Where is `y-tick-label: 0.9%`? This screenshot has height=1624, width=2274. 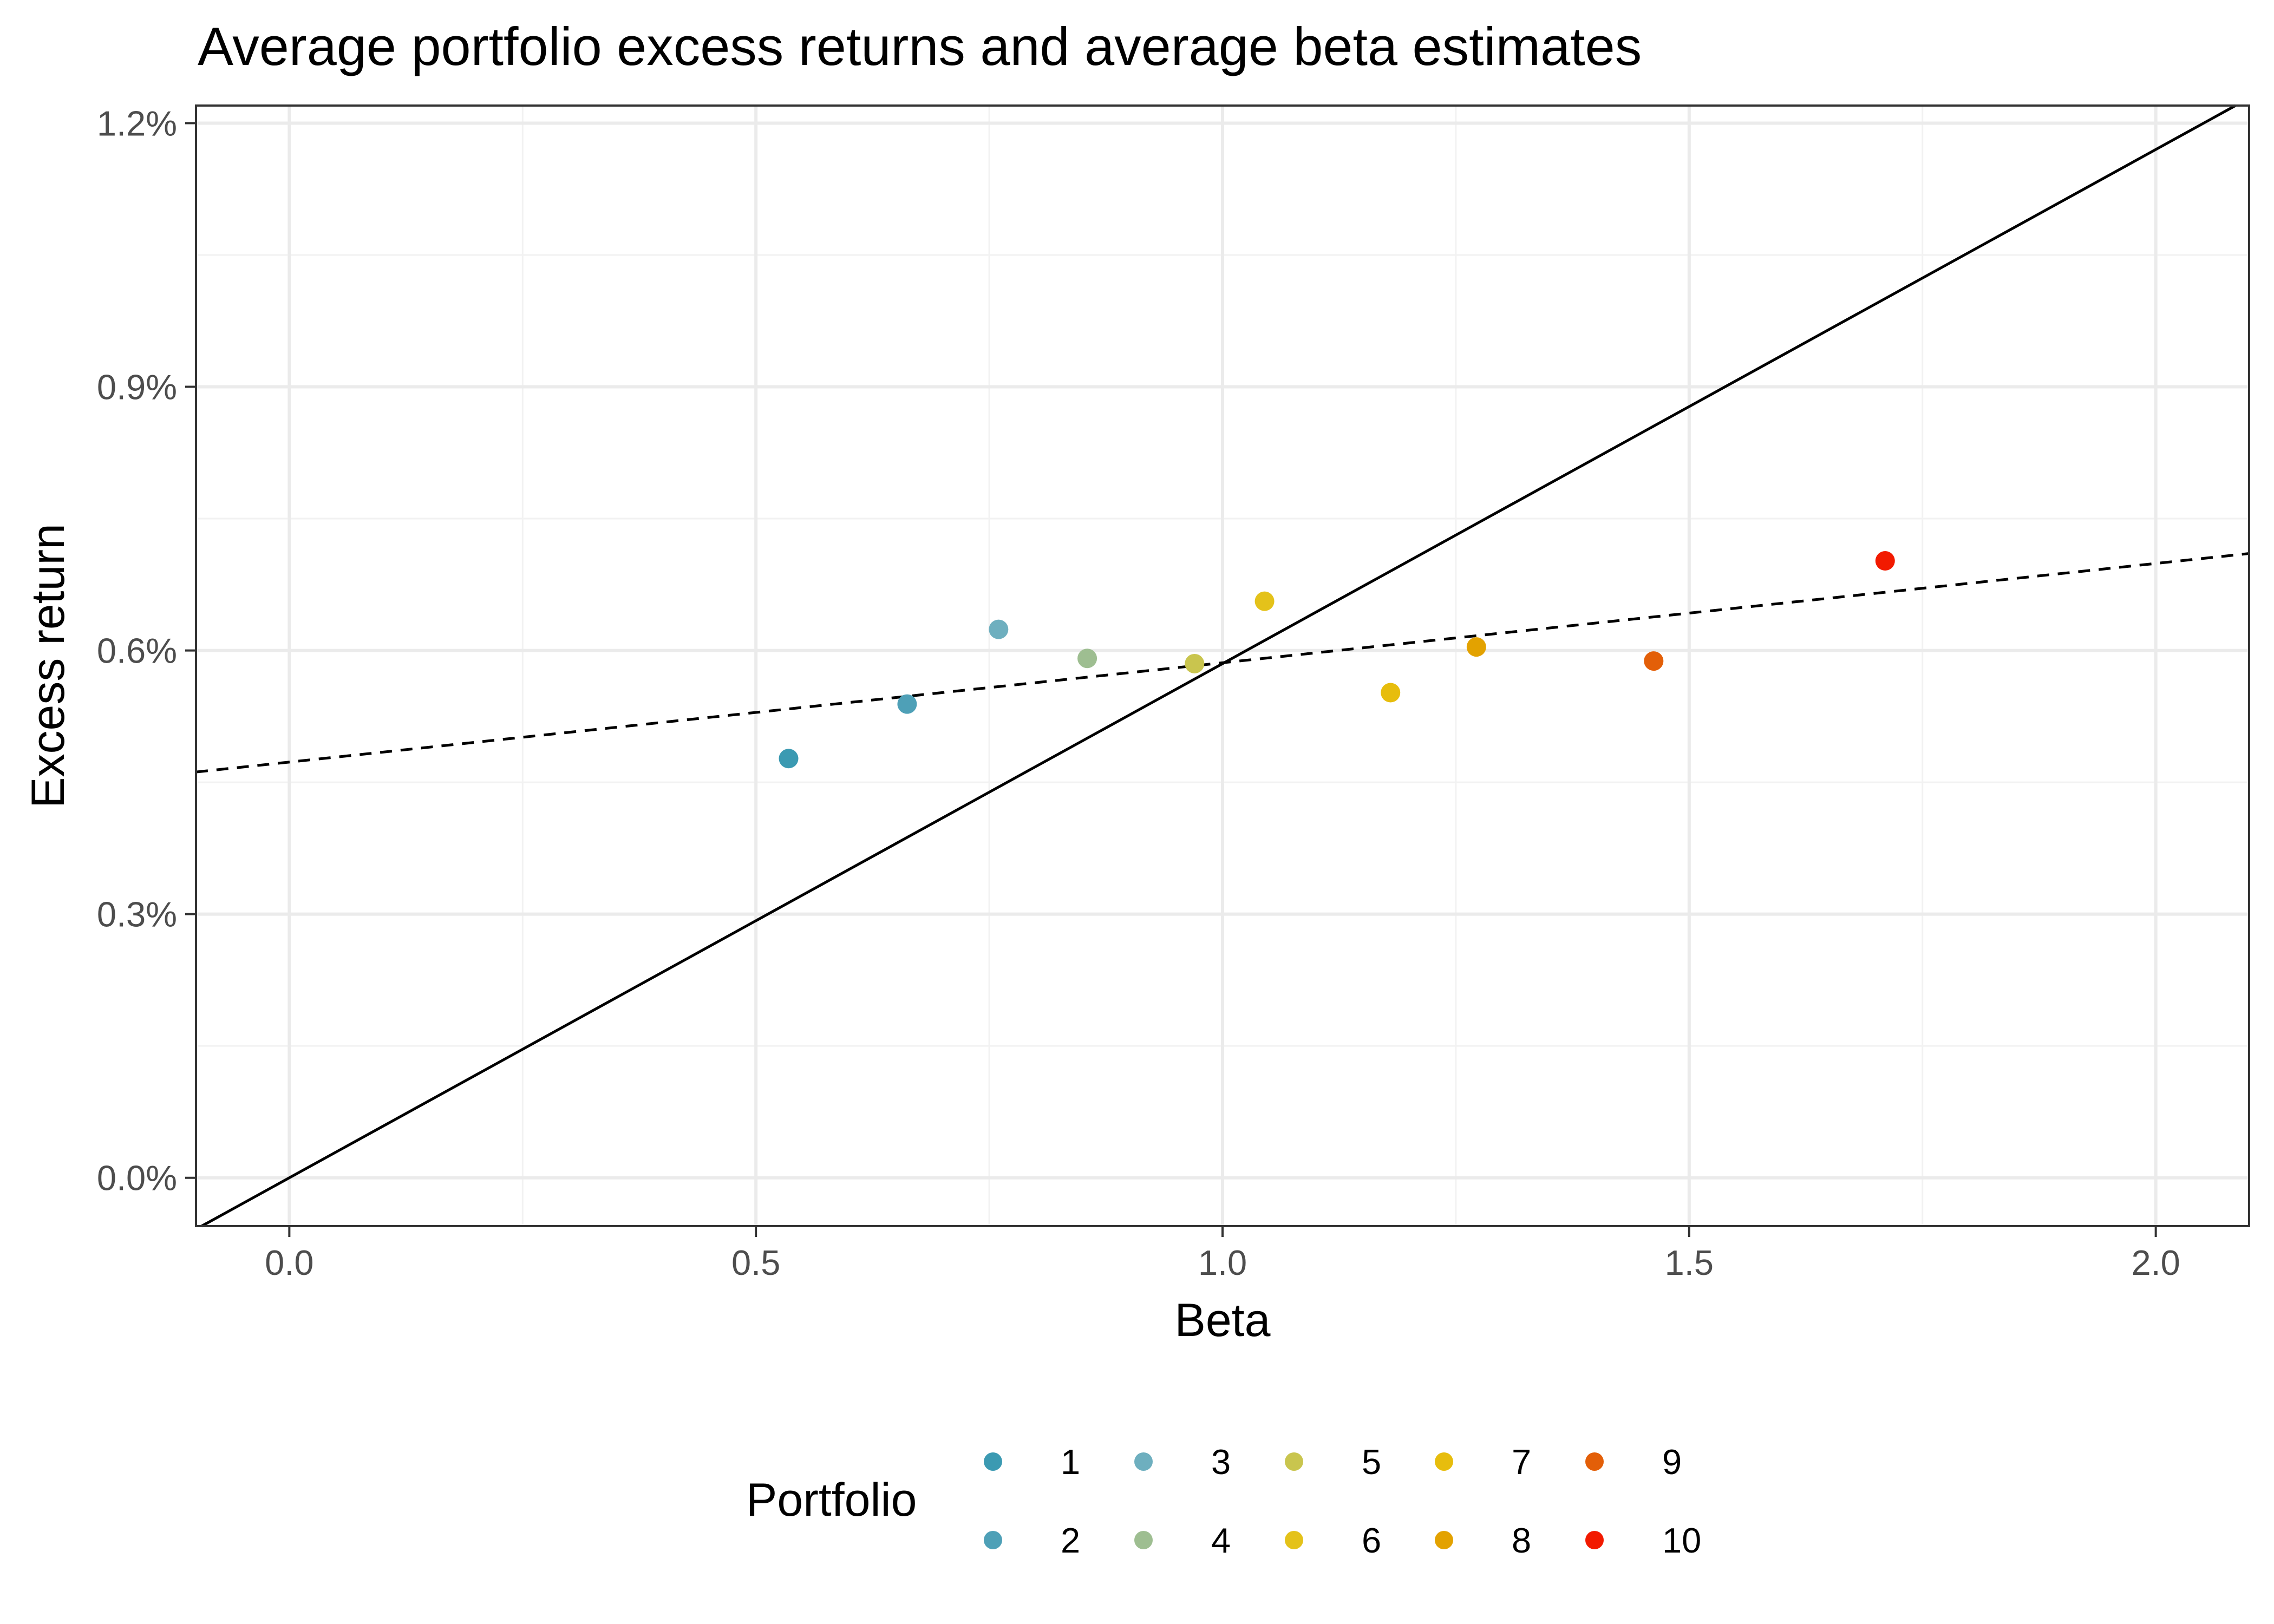
y-tick-label: 0.9% is located at coordinates (137, 387).